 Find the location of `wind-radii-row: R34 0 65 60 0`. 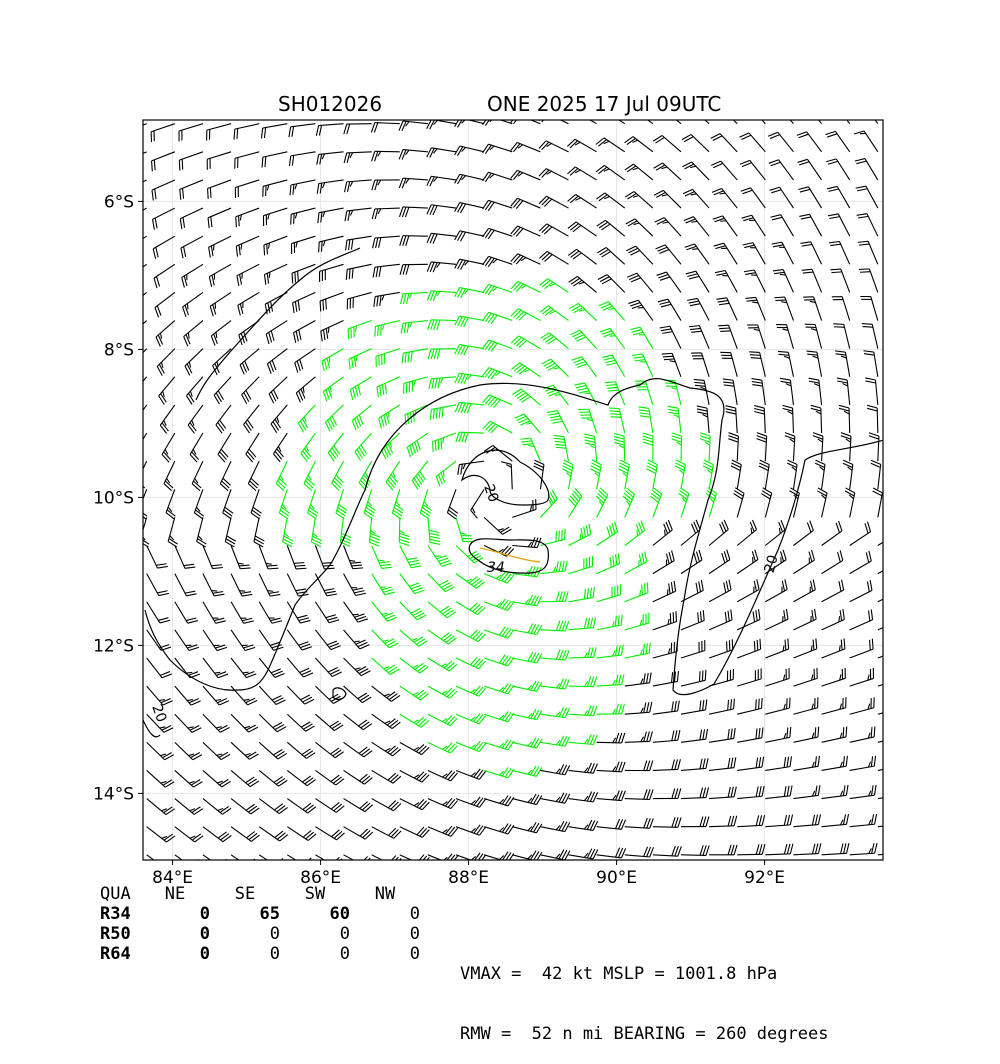

wind-radii-row: R34 0 65 60 0 is located at coordinates (260, 914).